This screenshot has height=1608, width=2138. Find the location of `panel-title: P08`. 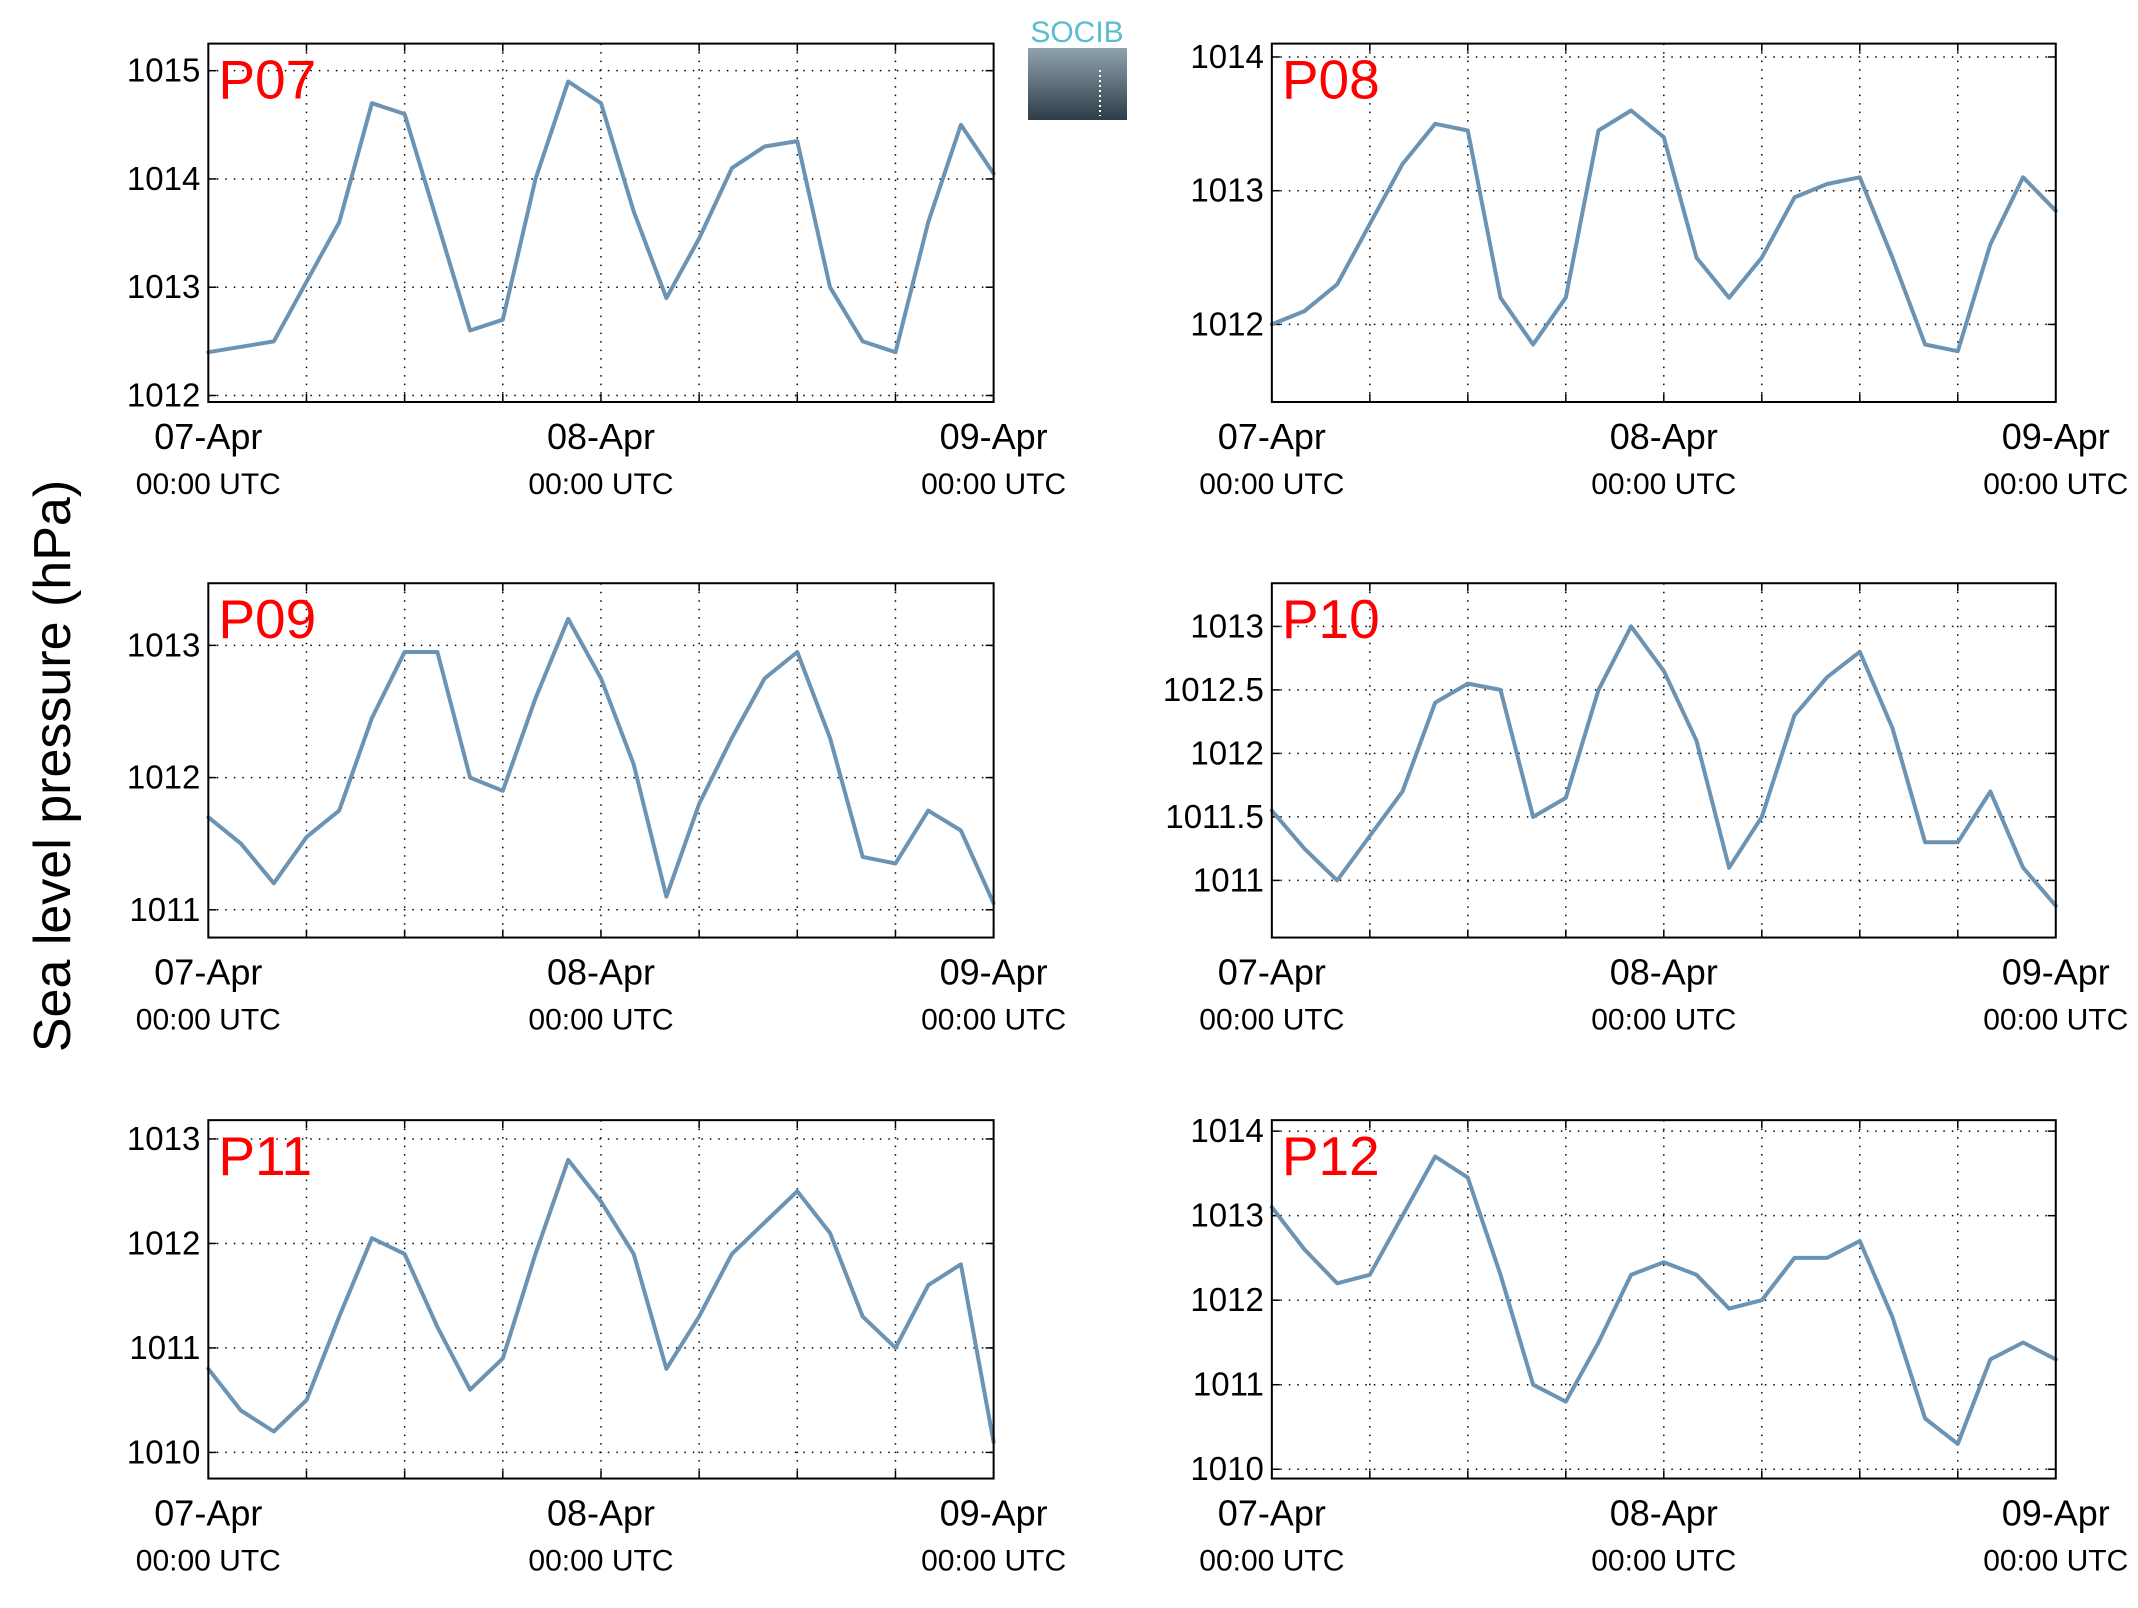

panel-title: P08 is located at coordinates (1331, 80).